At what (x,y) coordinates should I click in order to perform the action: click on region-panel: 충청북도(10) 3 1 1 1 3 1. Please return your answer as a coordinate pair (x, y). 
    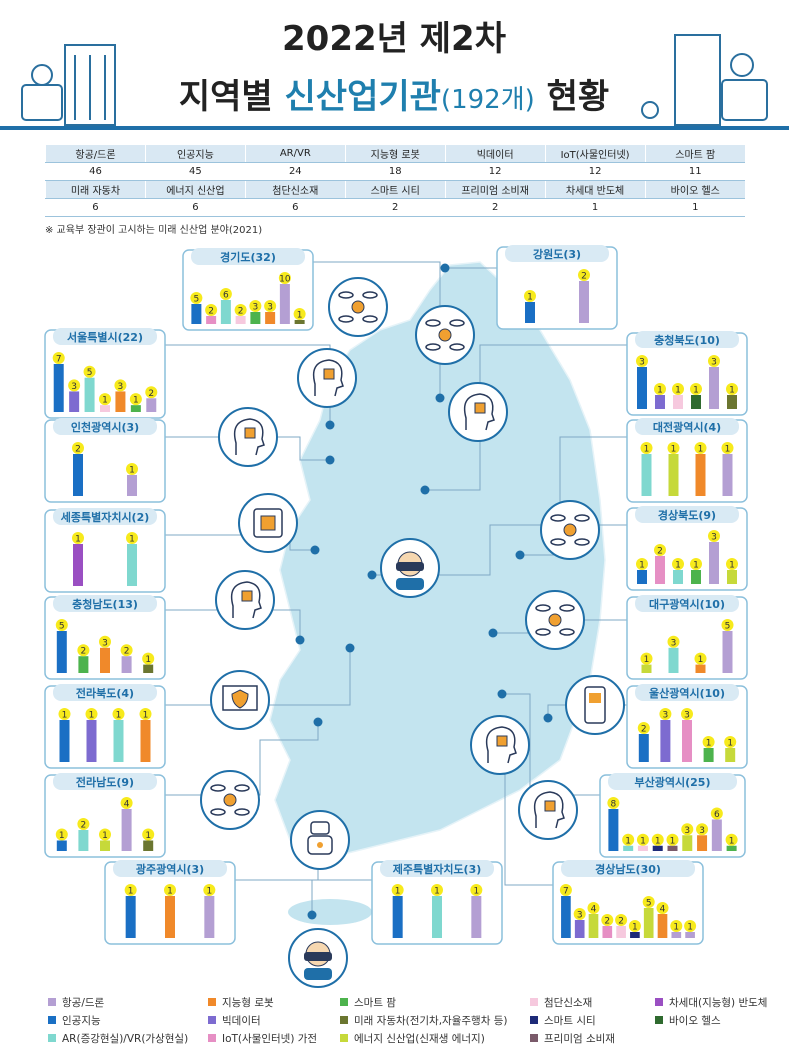
    Looking at the image, I should click on (687, 373).